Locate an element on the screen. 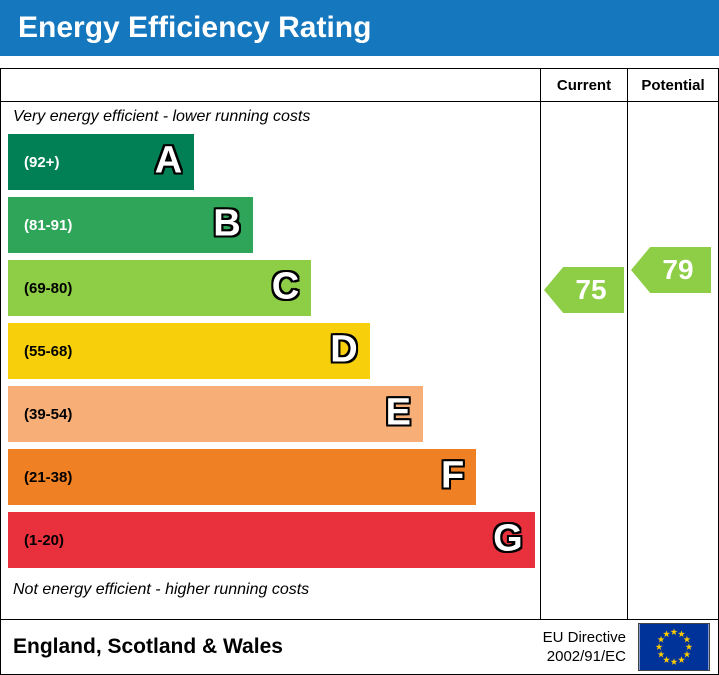 The width and height of the screenshot is (719, 675). eu-flag-icon is located at coordinates (674, 647).